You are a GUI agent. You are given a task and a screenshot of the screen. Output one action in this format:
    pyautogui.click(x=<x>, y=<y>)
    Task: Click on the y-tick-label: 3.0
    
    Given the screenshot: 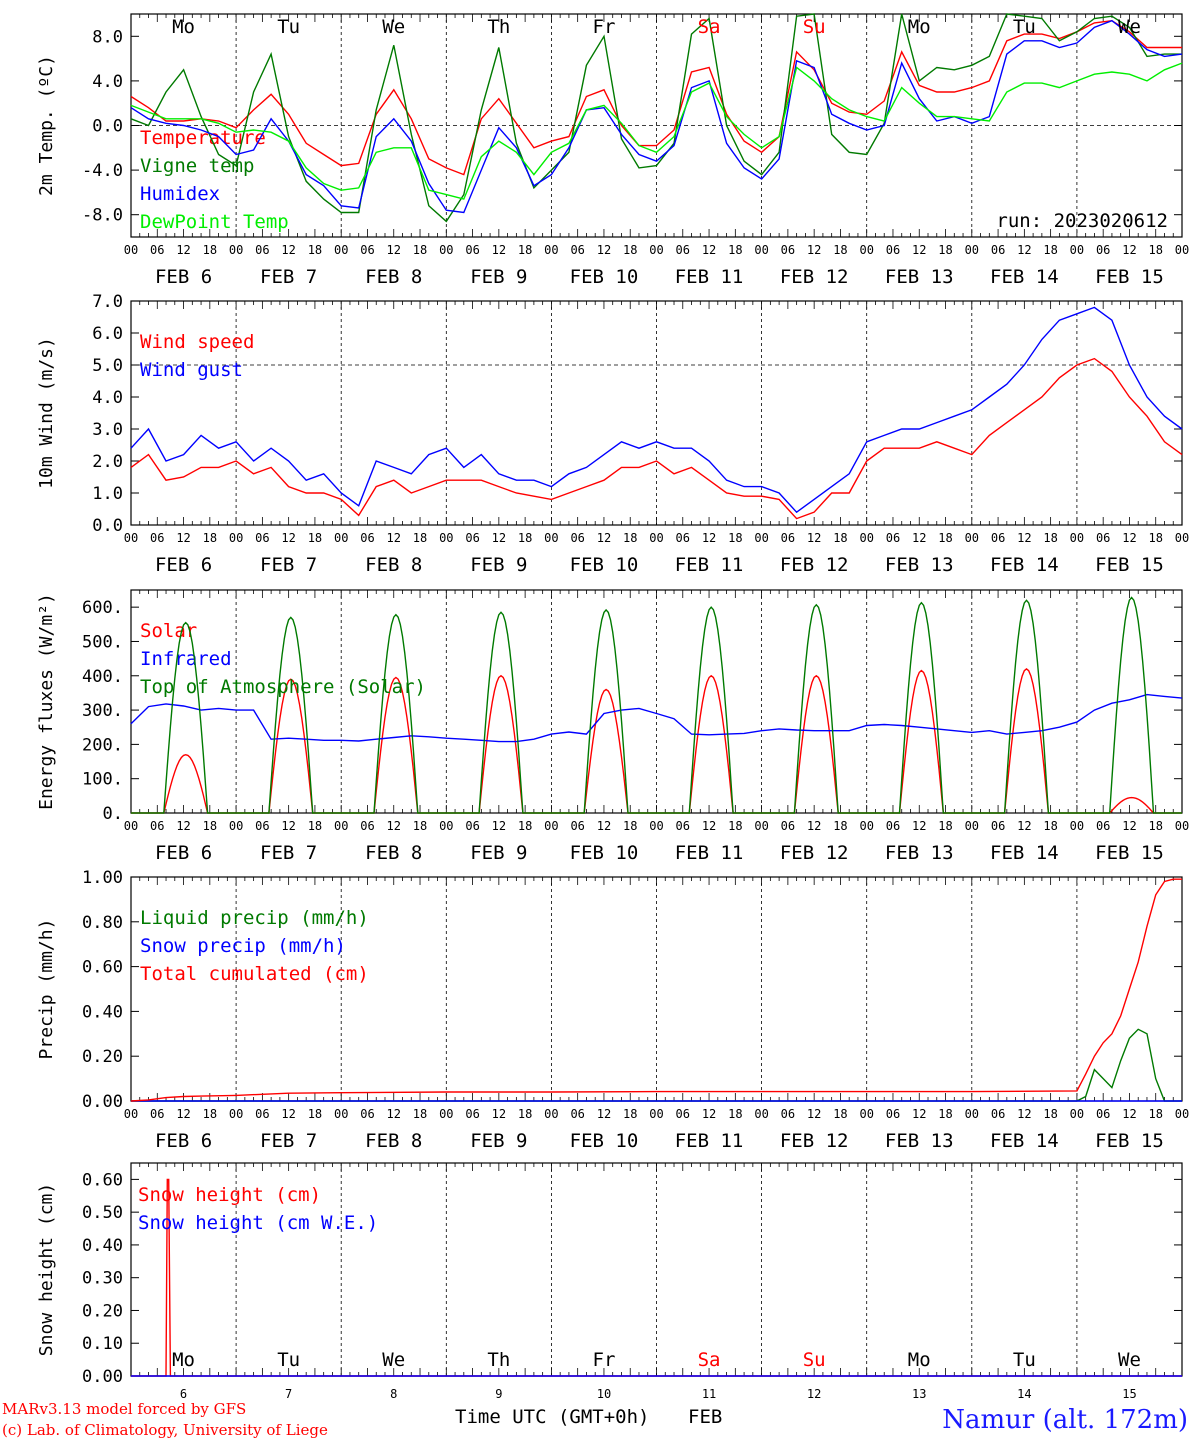 What is the action you would take?
    pyautogui.click(x=107, y=430)
    